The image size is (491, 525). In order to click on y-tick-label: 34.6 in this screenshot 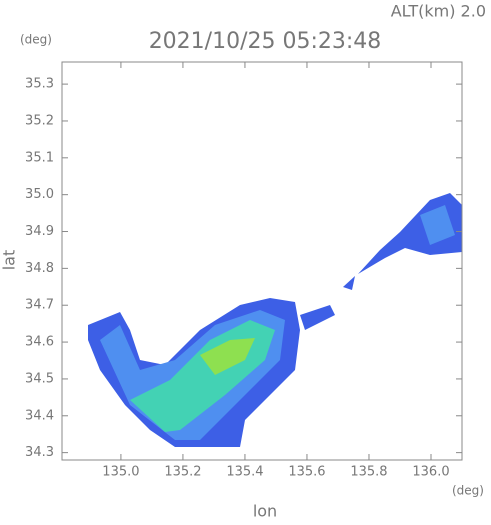, I will do `click(39, 342)`.